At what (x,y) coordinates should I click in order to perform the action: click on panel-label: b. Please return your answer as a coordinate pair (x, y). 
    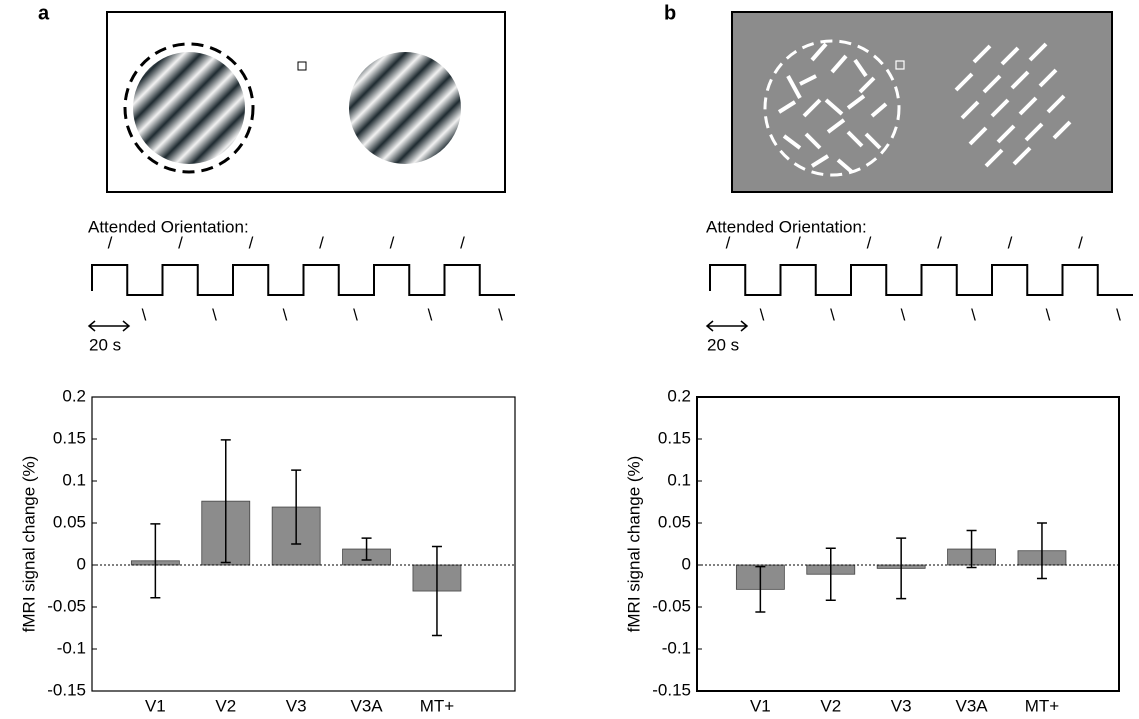
    Looking at the image, I should click on (670, 13).